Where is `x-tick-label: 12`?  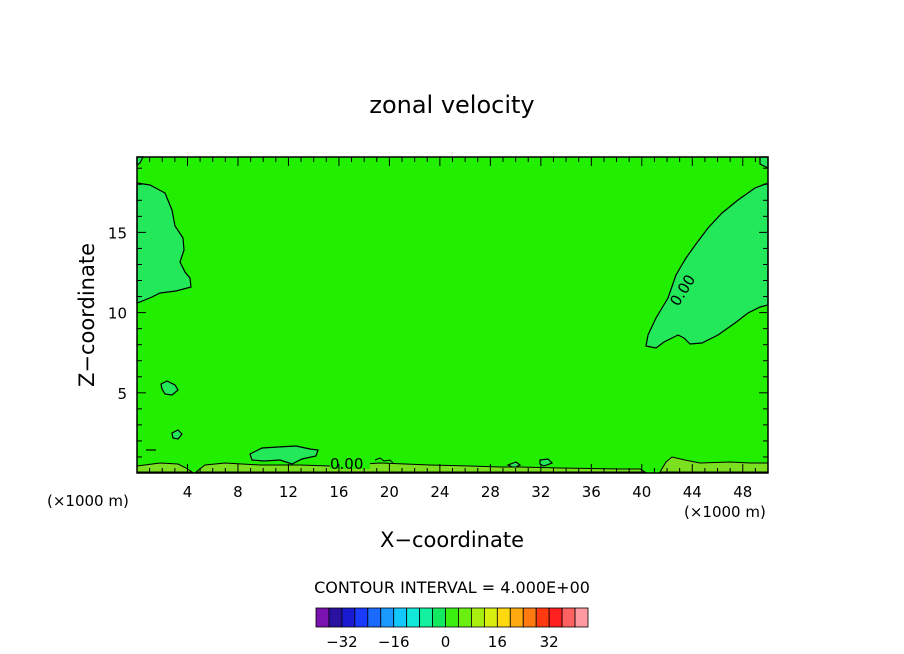 x-tick-label: 12 is located at coordinates (288, 492).